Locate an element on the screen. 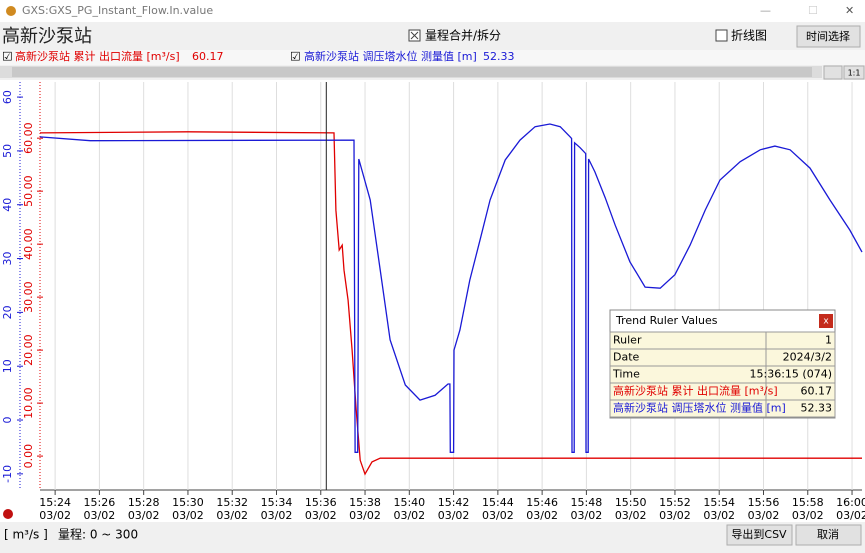 This screenshot has height=553, width=865. y-tick-label: 60.00 is located at coordinates (28, 138).